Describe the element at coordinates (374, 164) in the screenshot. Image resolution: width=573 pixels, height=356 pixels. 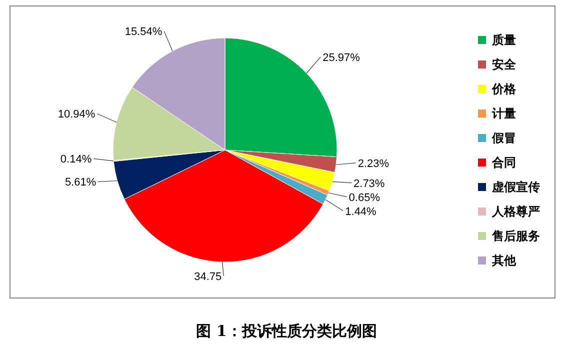
I see `data-label: 2.23%` at that location.